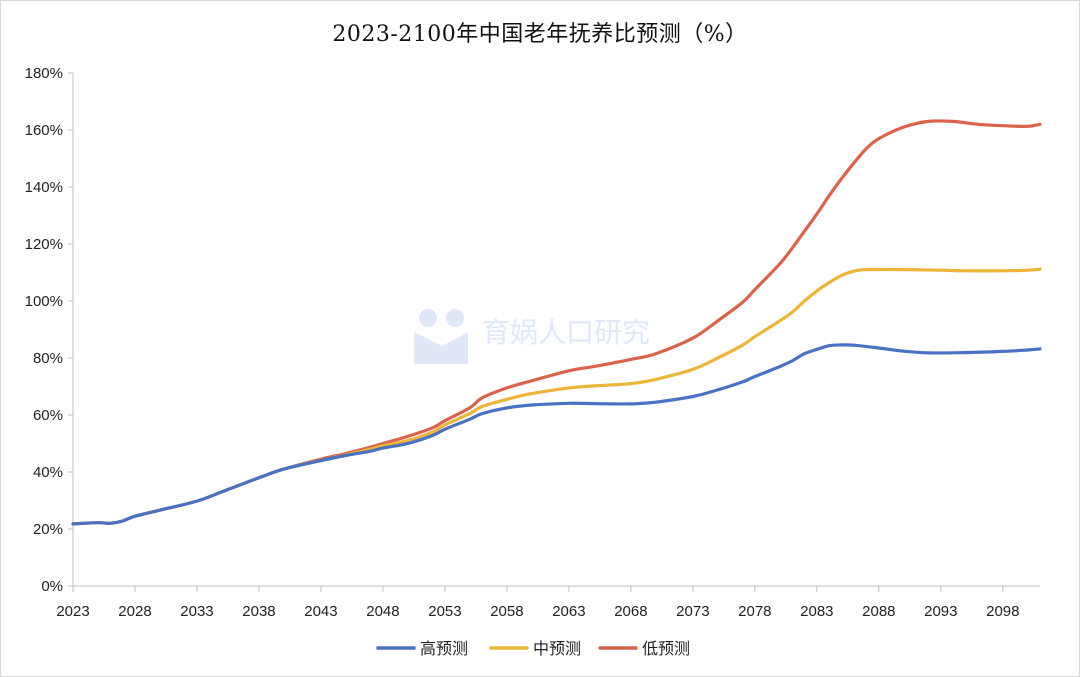  Describe the element at coordinates (754, 611) in the screenshot. I see `x-tick-label: 2078` at that location.